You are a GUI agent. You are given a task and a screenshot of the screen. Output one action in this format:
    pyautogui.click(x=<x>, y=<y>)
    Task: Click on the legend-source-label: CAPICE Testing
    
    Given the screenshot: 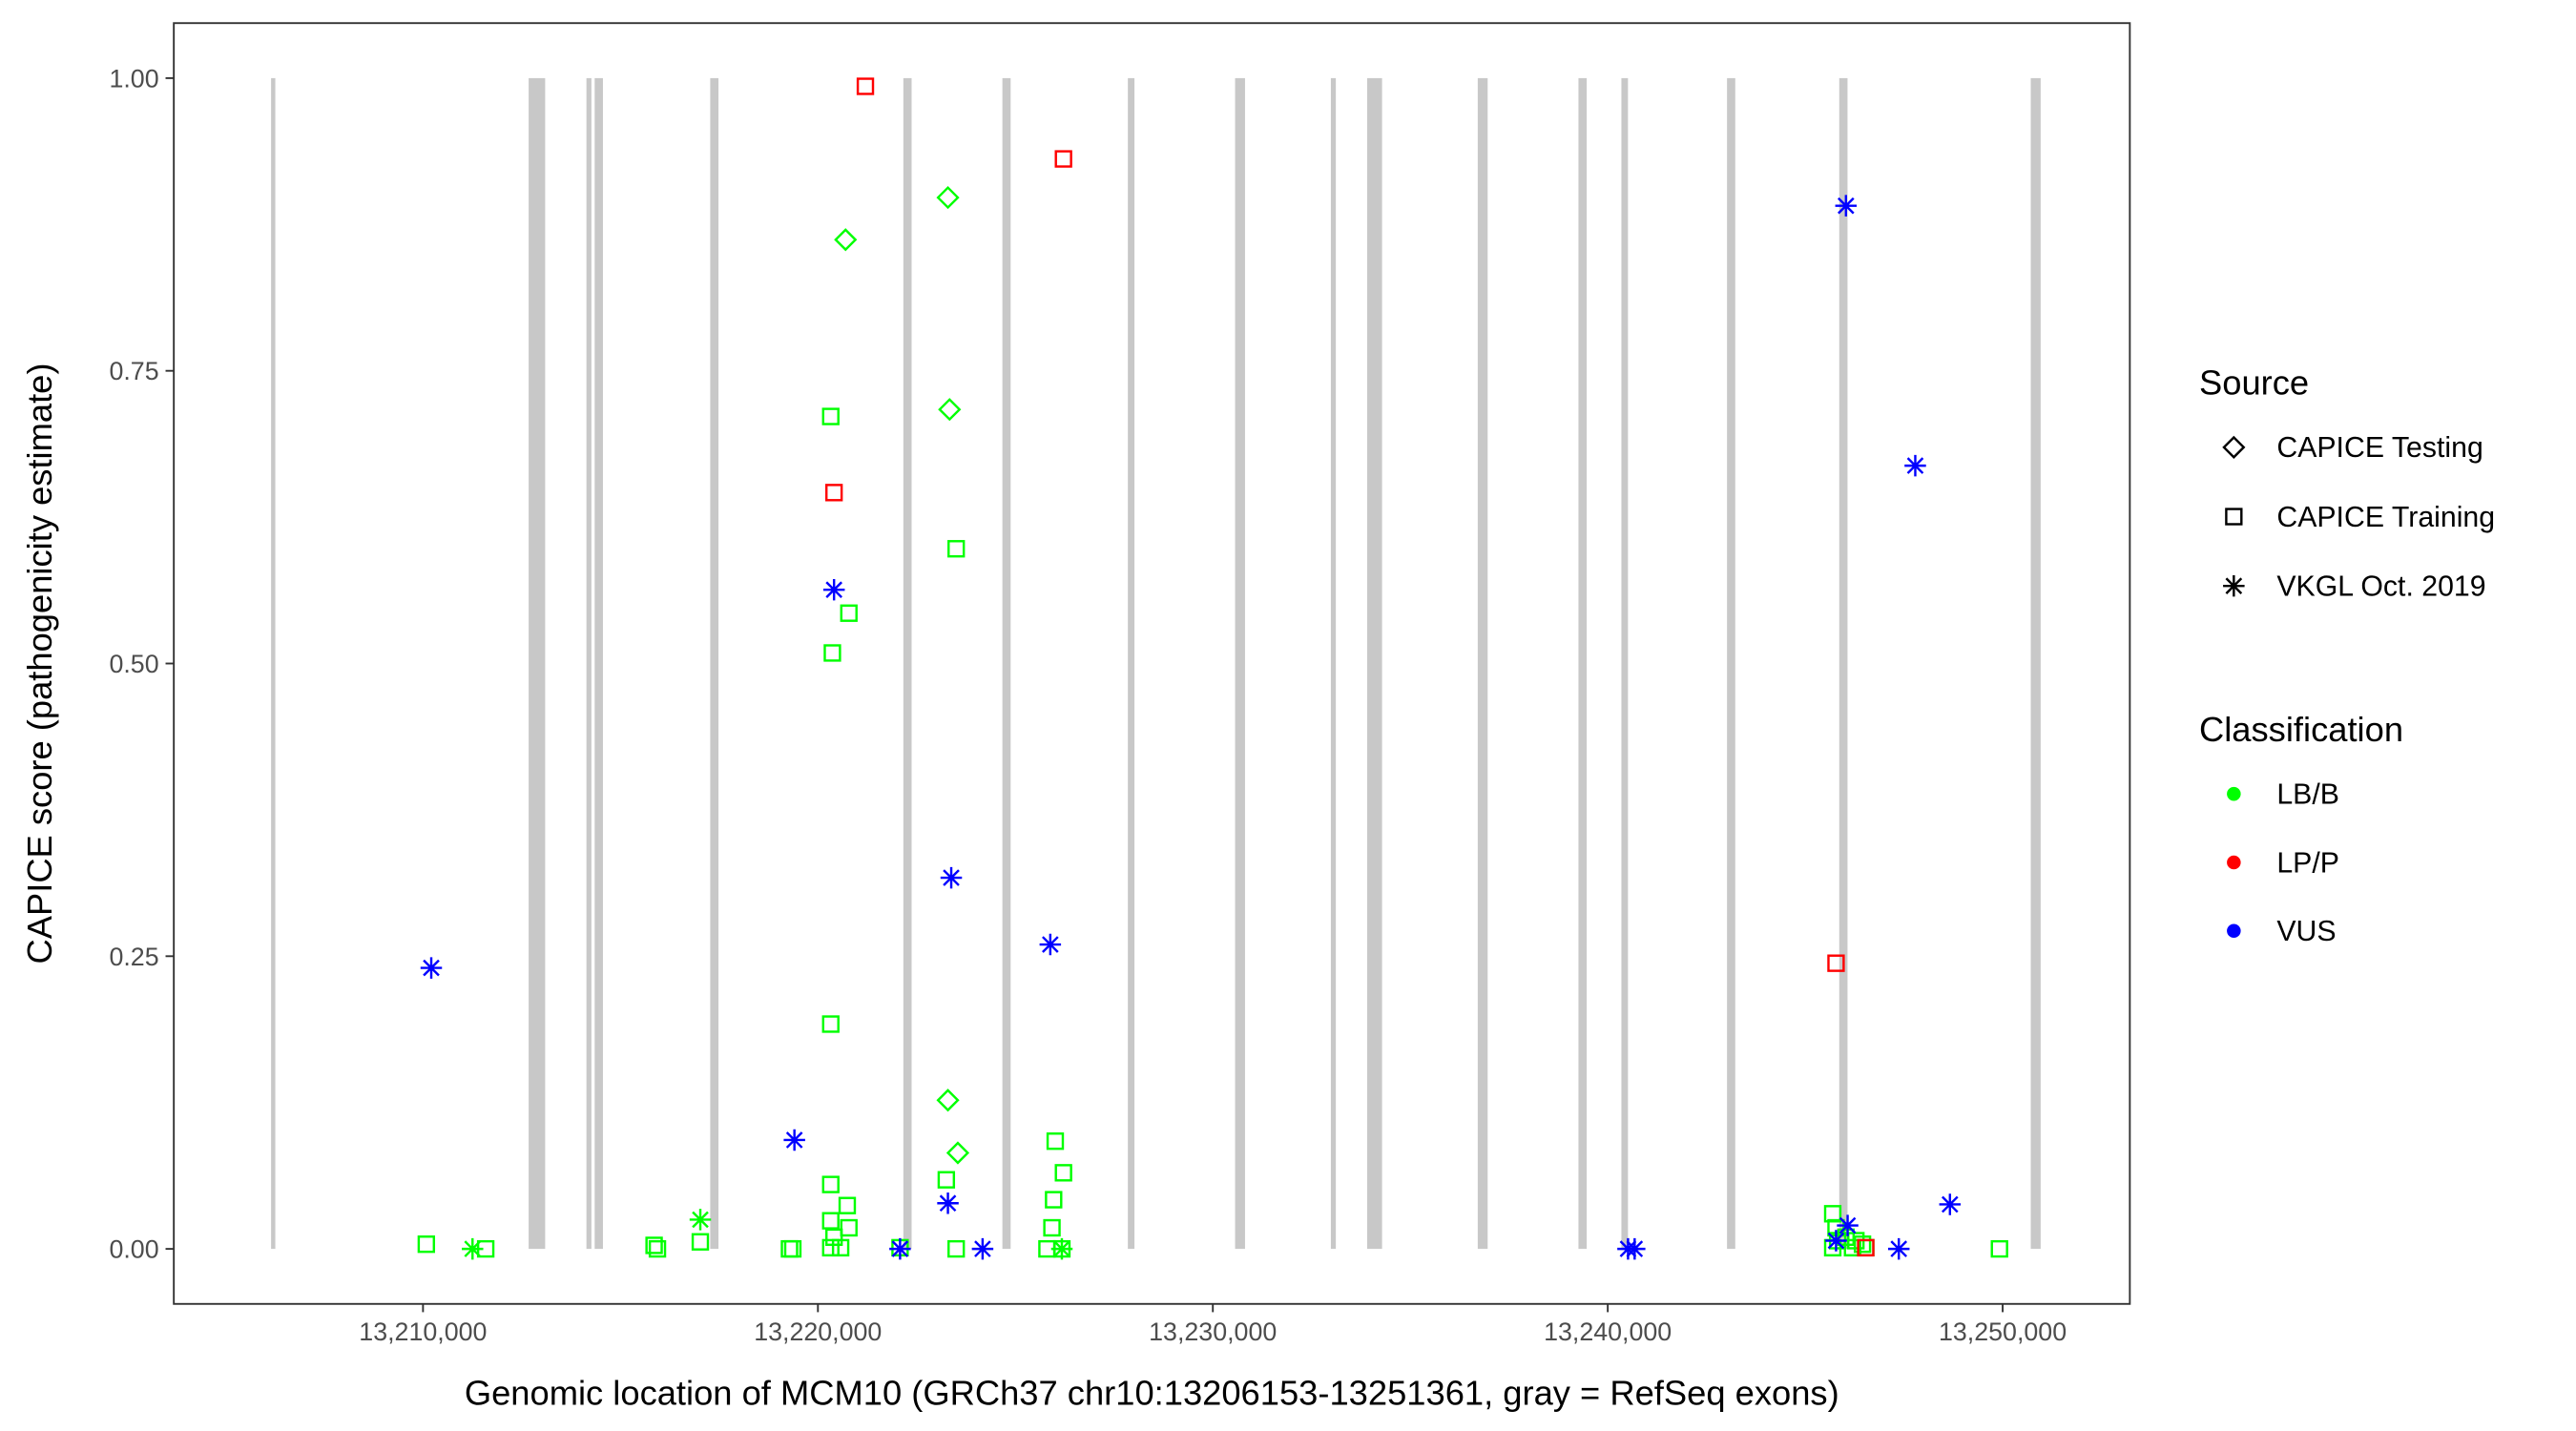 What is the action you would take?
    pyautogui.click(x=2379, y=448)
    